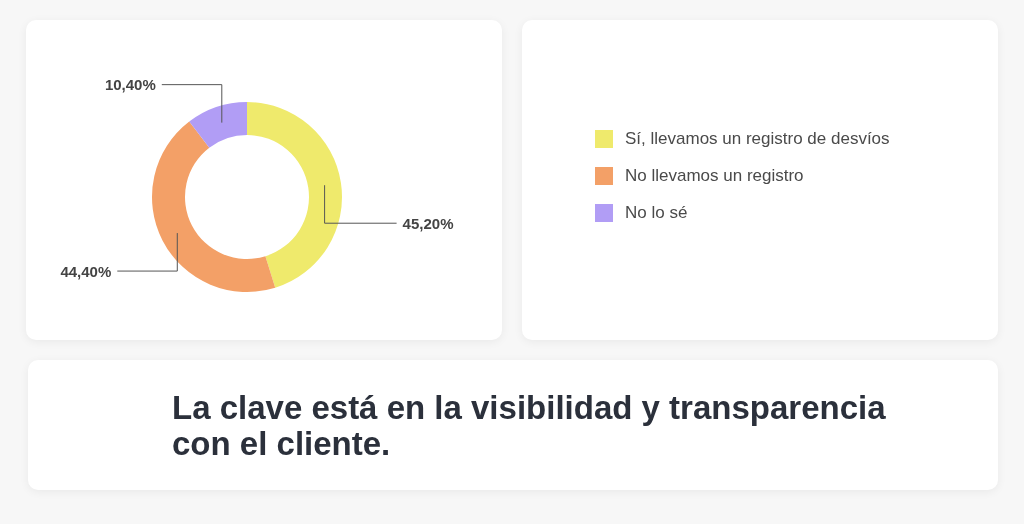 This screenshot has height=524, width=1024. Describe the element at coordinates (656, 212) in the screenshot. I see `legend-label: No lo sé` at that location.